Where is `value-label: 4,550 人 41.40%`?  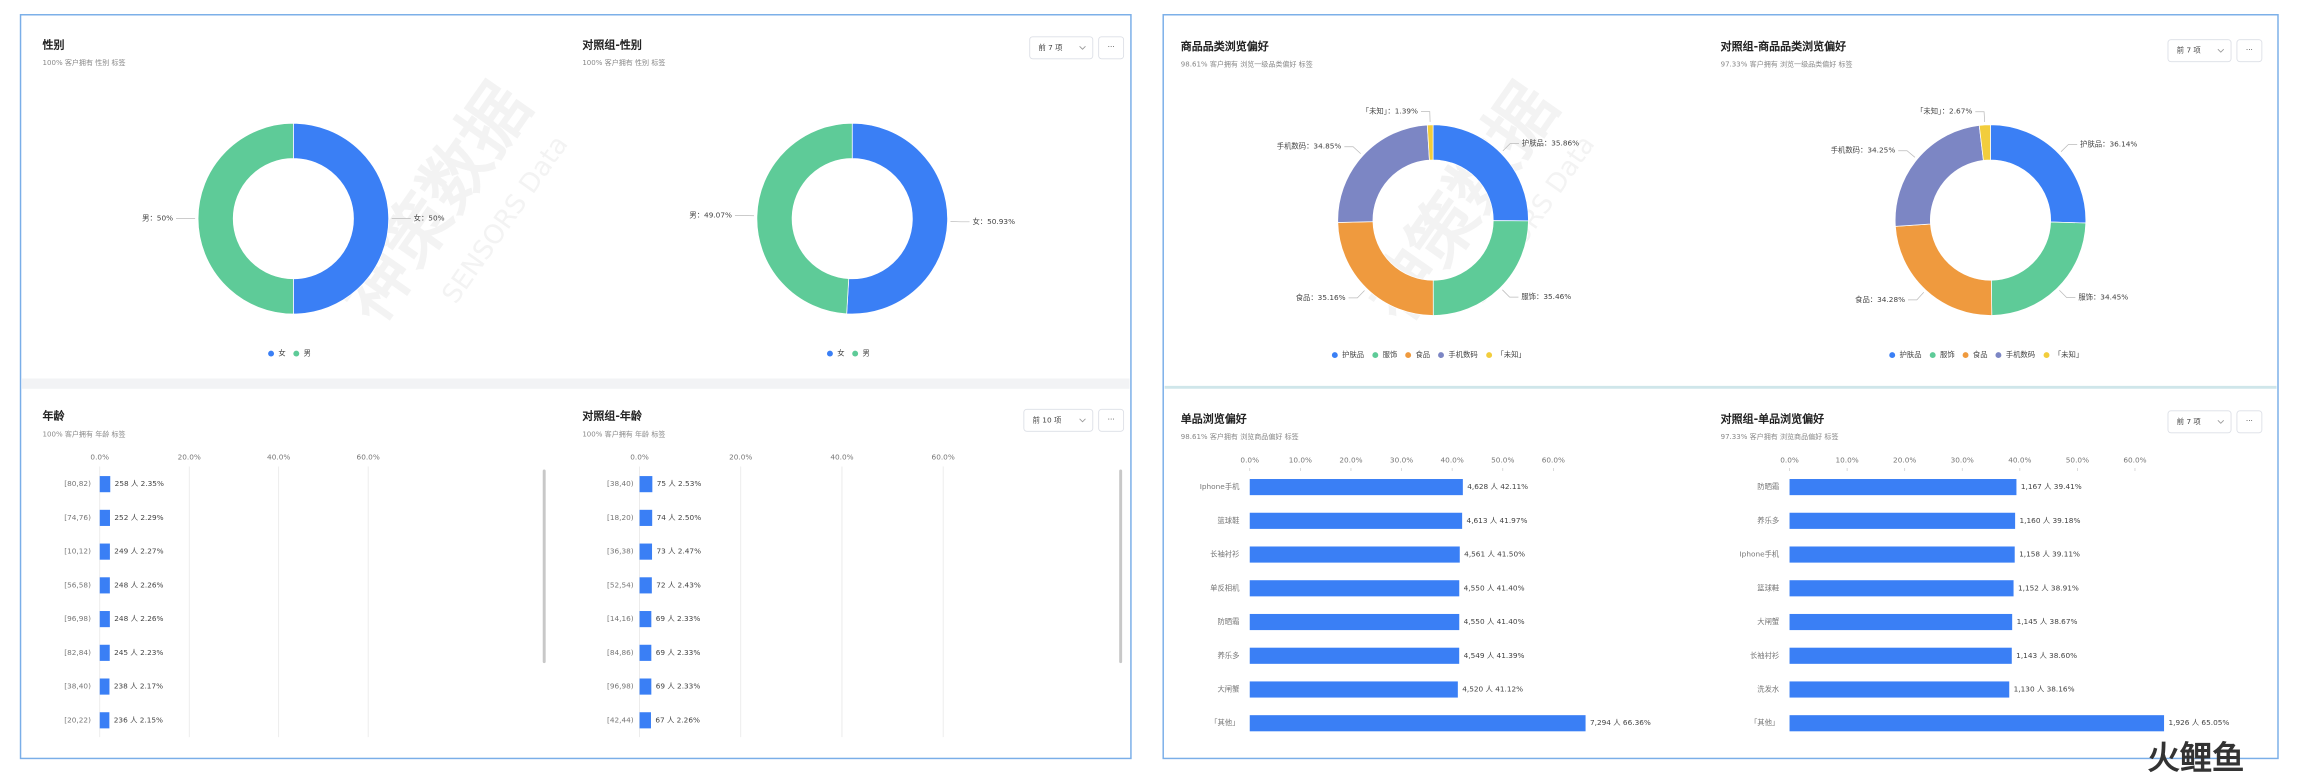
value-label: 4,550 人 41.40% is located at coordinates (1494, 587).